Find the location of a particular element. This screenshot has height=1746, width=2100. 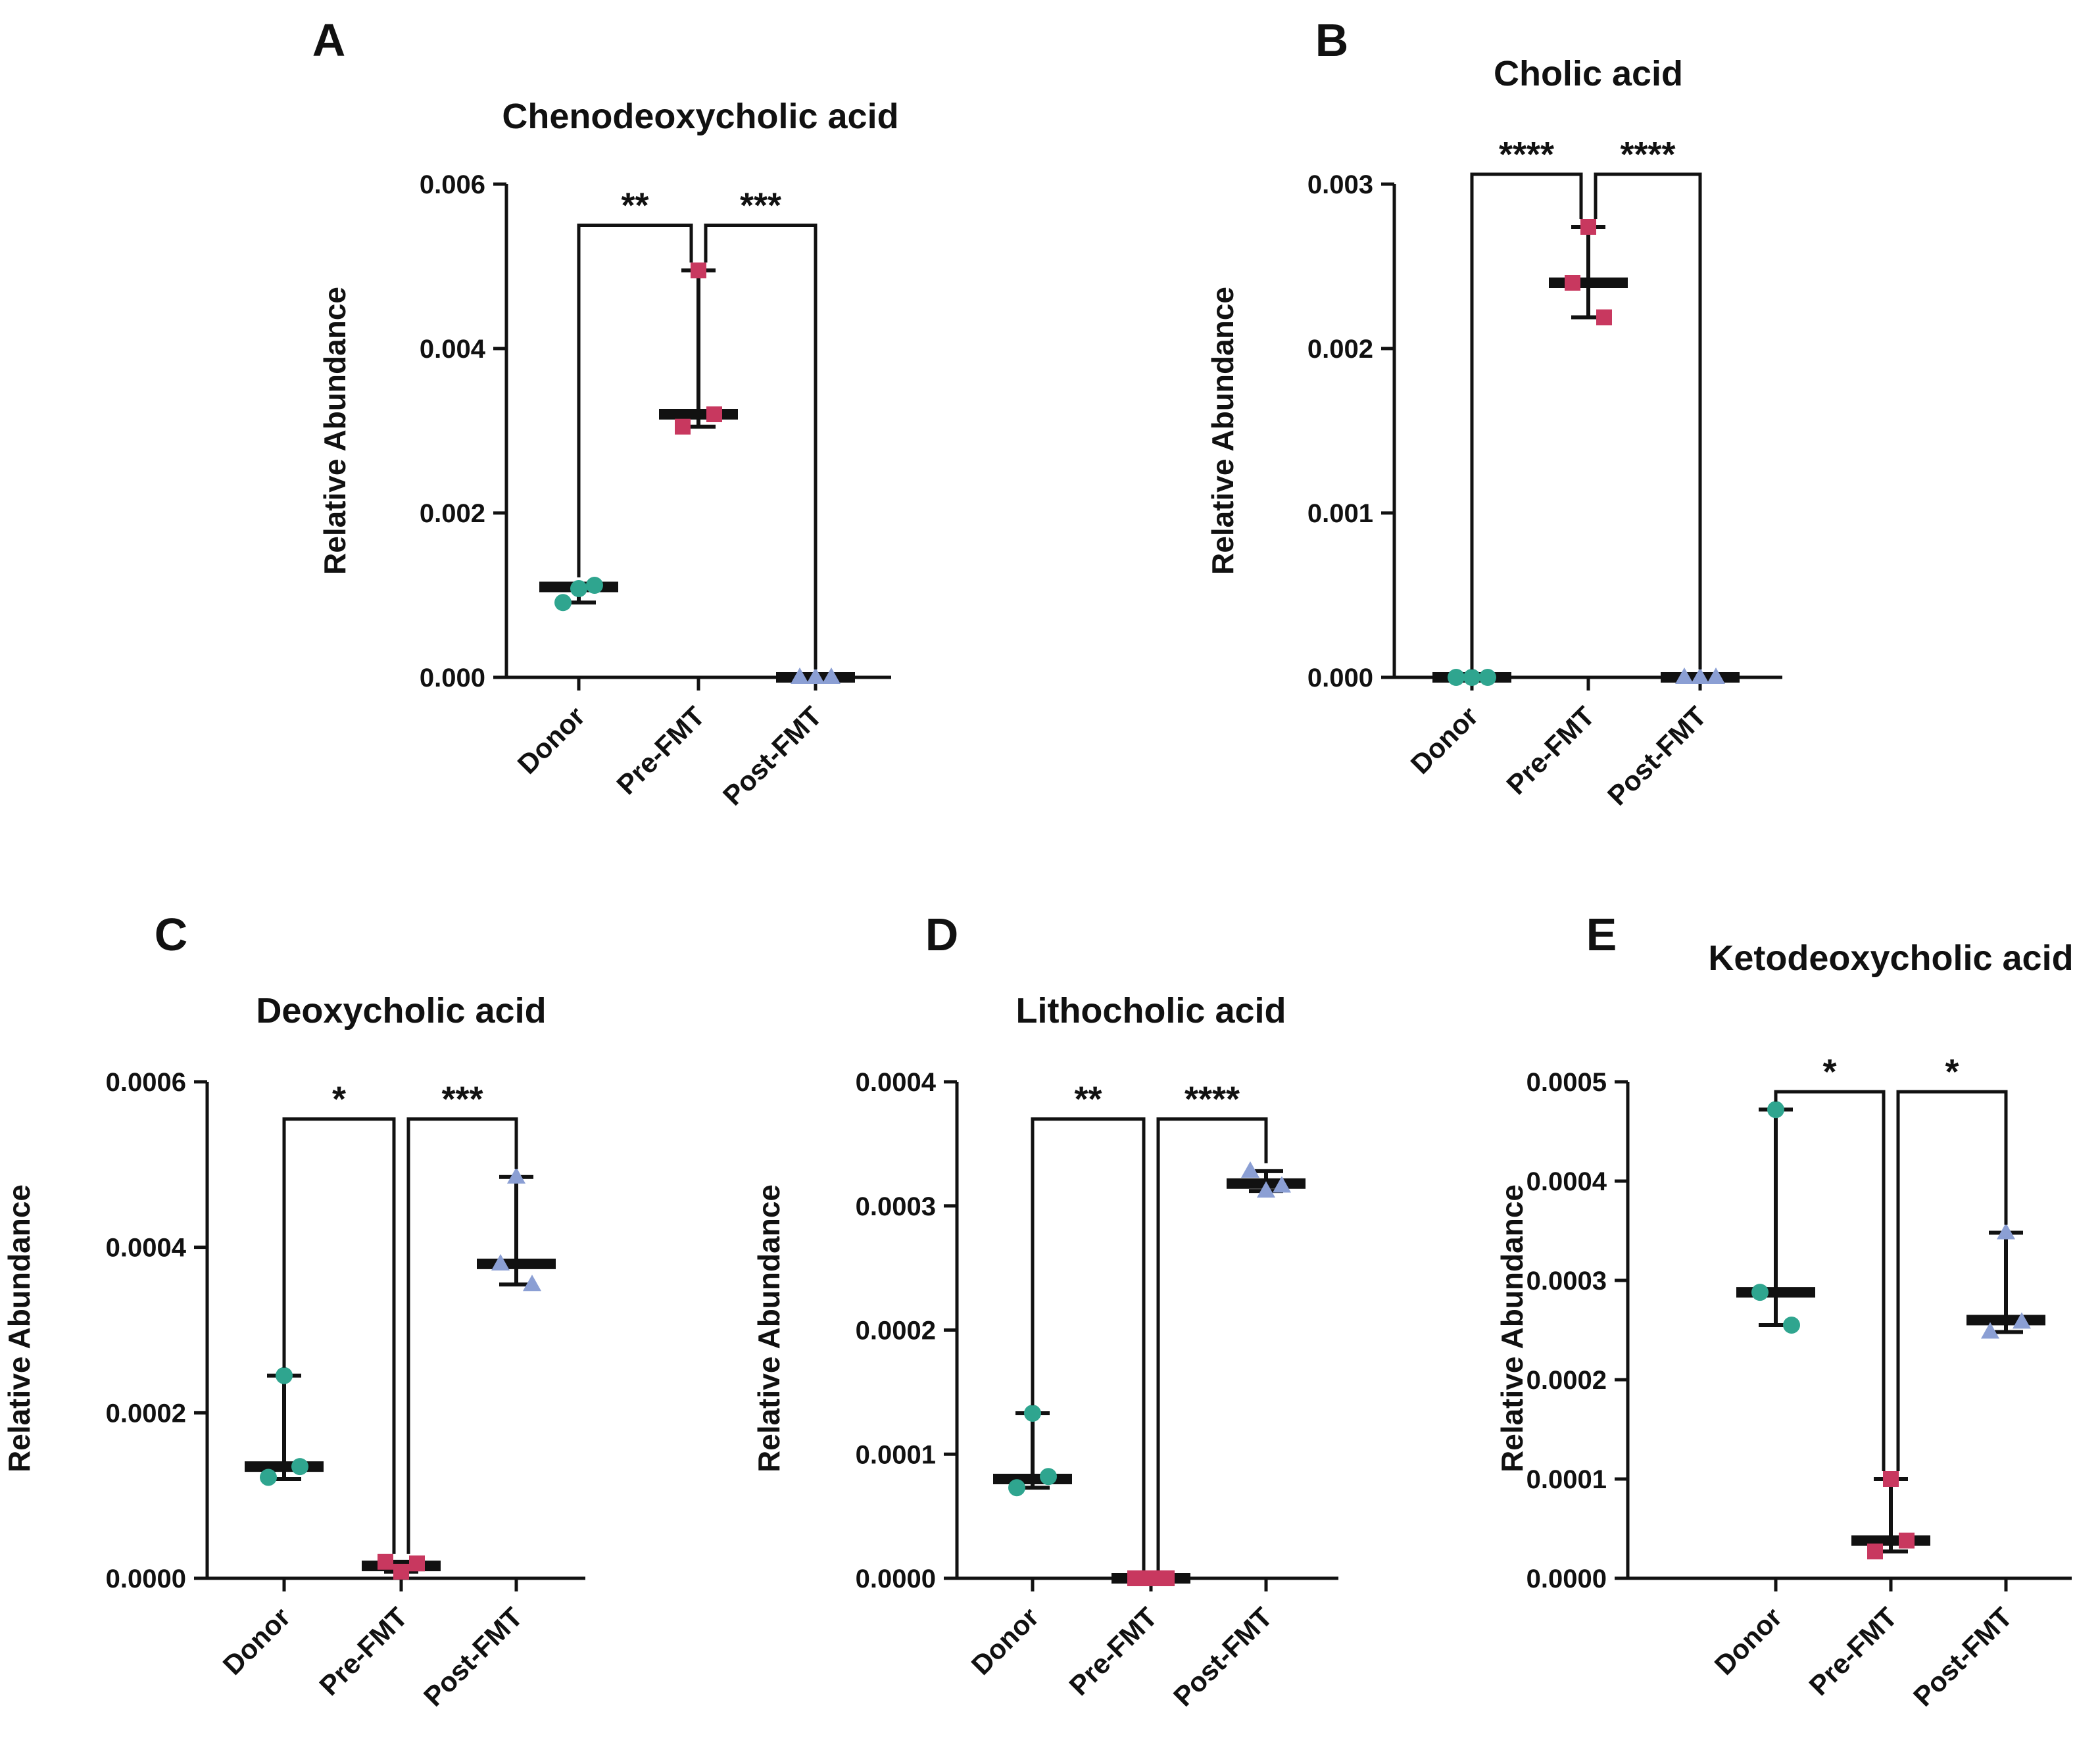

y-tick-label: 0.0004 is located at coordinates (1567, 1181).